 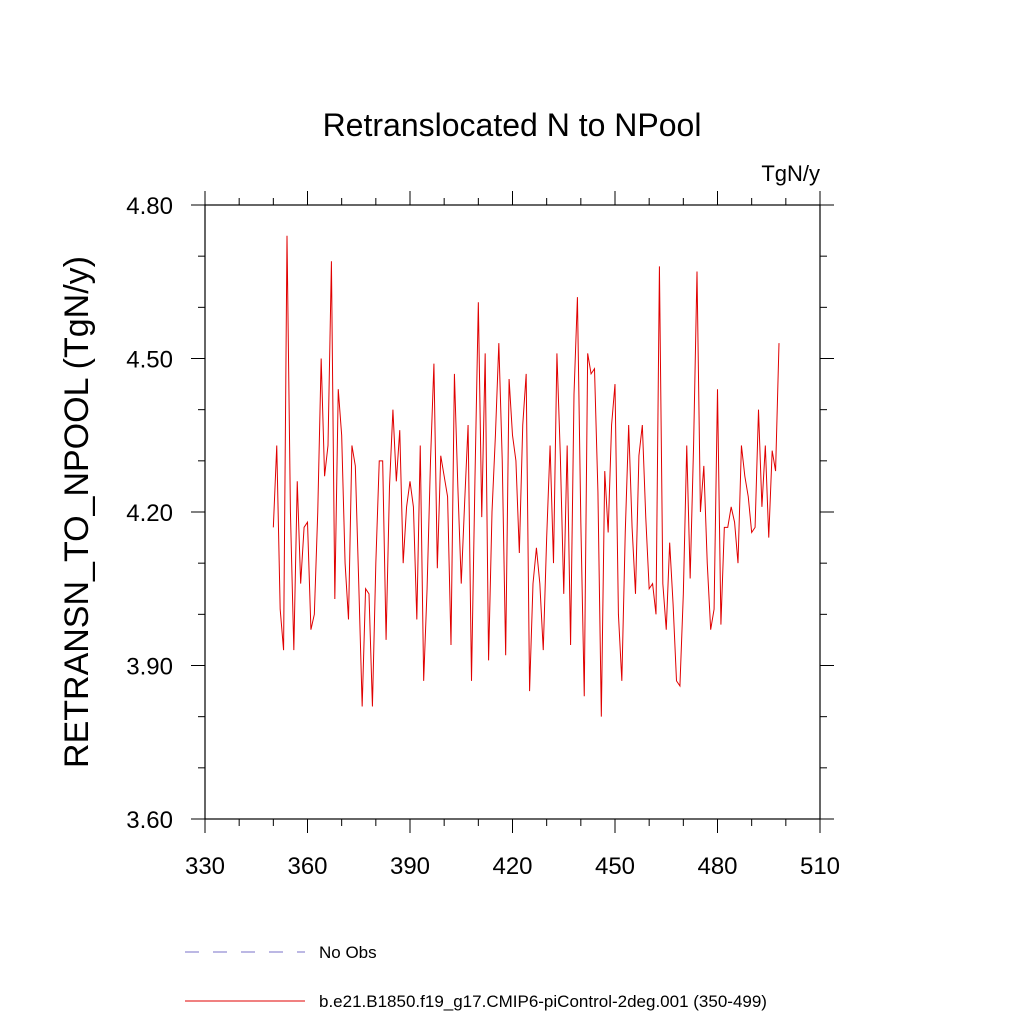 I want to click on x-tick-label: 420, so click(x=512, y=866).